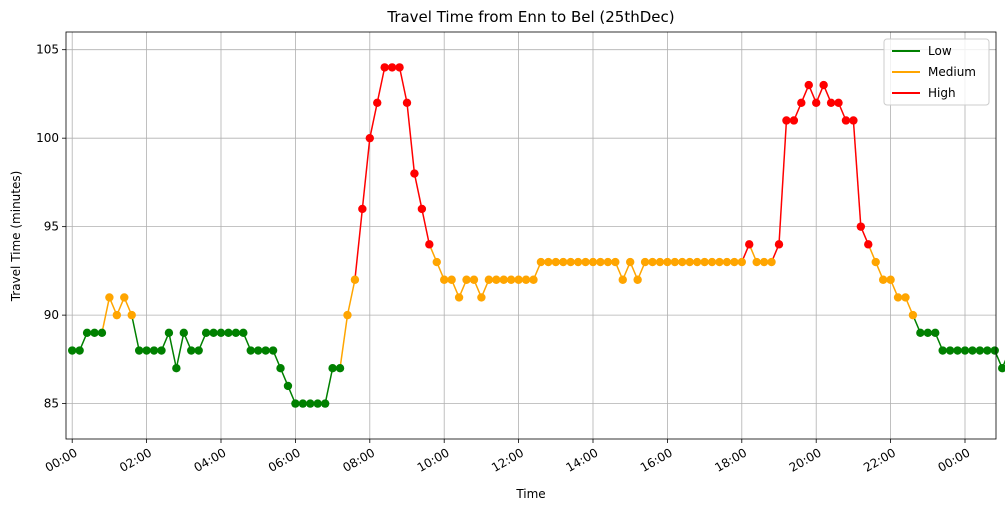 The width and height of the screenshot is (1005, 511). What do you see at coordinates (879, 459) in the screenshot?
I see `x-tick-label: 22:00` at bounding box center [879, 459].